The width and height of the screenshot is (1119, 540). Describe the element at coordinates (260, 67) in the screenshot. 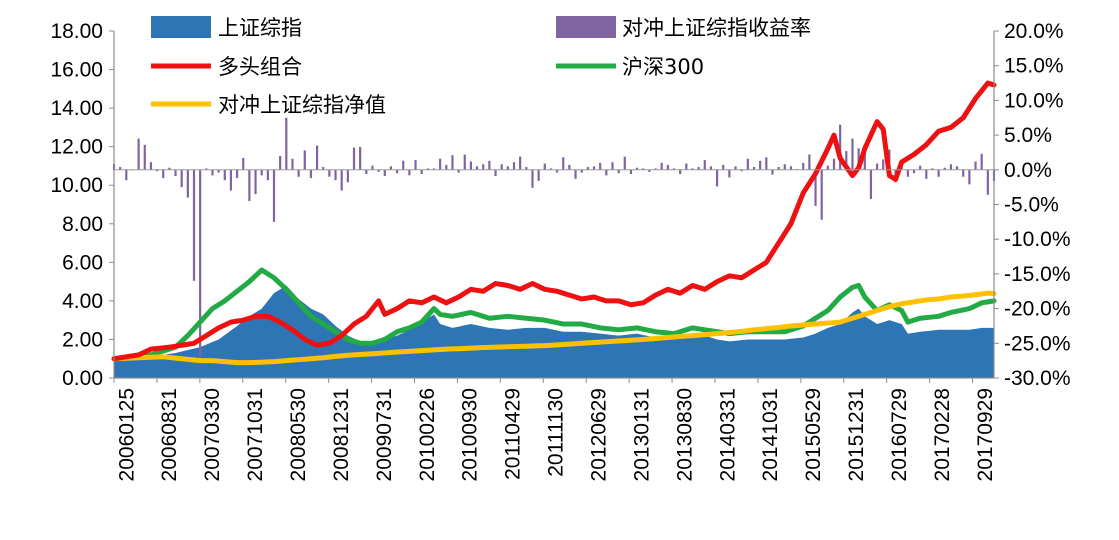

I see `legend-label-long: 多头组合` at that location.